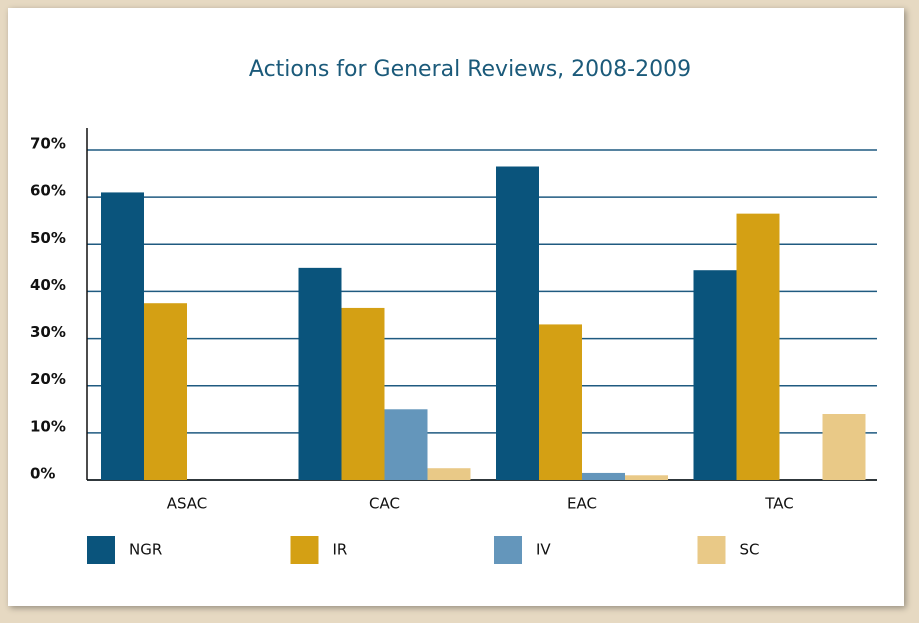 The image size is (919, 623). What do you see at coordinates (750, 550) in the screenshot?
I see `legend-label: SC` at bounding box center [750, 550].